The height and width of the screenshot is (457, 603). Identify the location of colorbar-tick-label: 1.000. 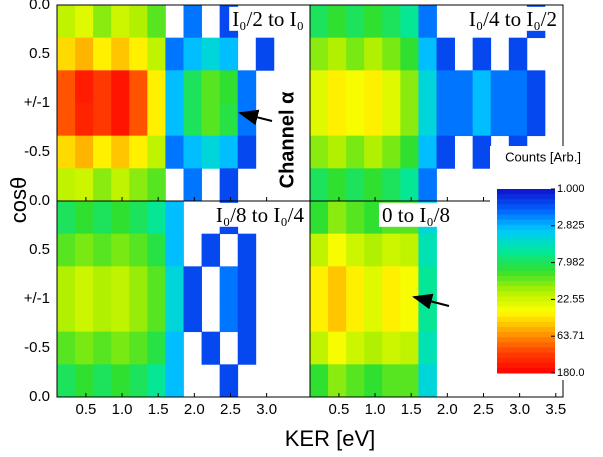
(571, 189).